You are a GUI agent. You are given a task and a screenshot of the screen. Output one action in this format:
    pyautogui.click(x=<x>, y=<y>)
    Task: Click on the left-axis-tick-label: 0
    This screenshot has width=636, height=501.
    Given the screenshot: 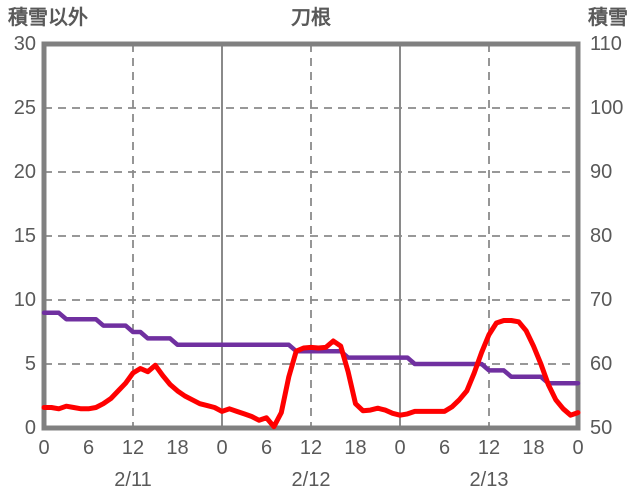 What is the action you would take?
    pyautogui.click(x=30, y=428)
    